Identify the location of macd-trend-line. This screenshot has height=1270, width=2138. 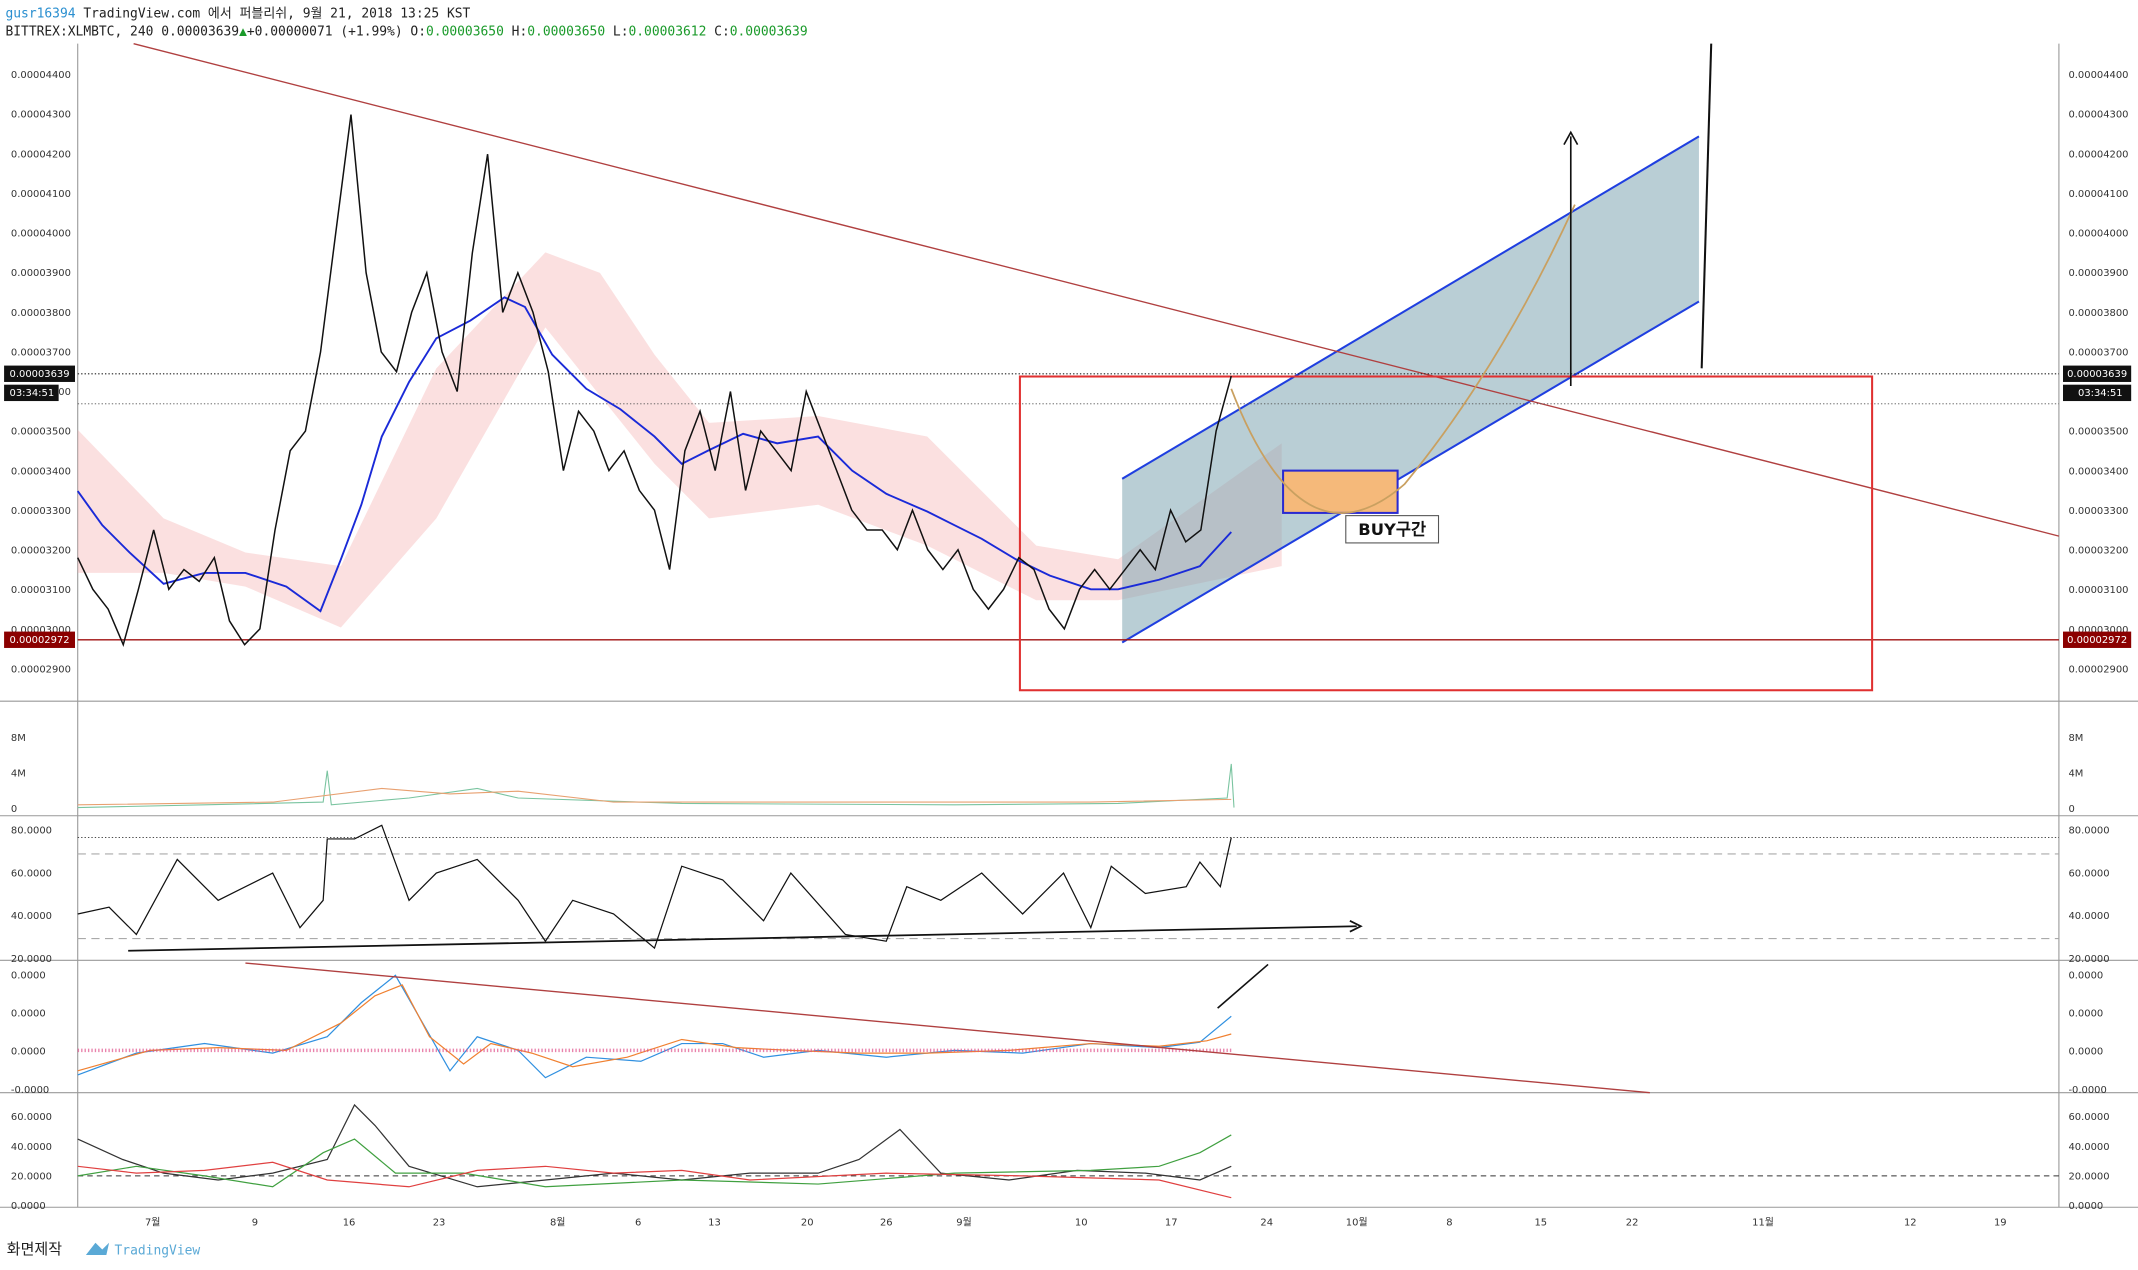
(947, 1028).